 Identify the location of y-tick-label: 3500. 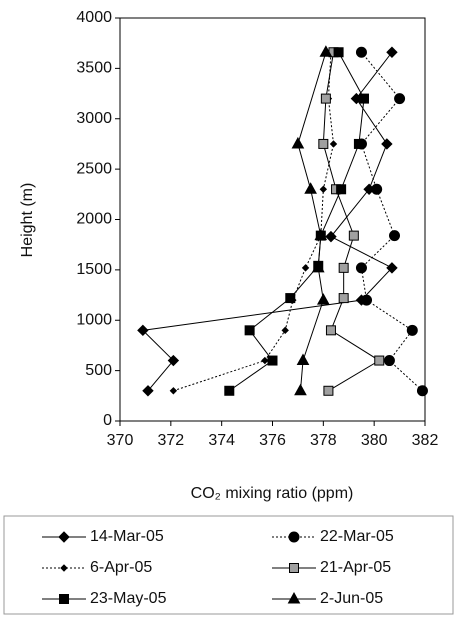
(94, 68).